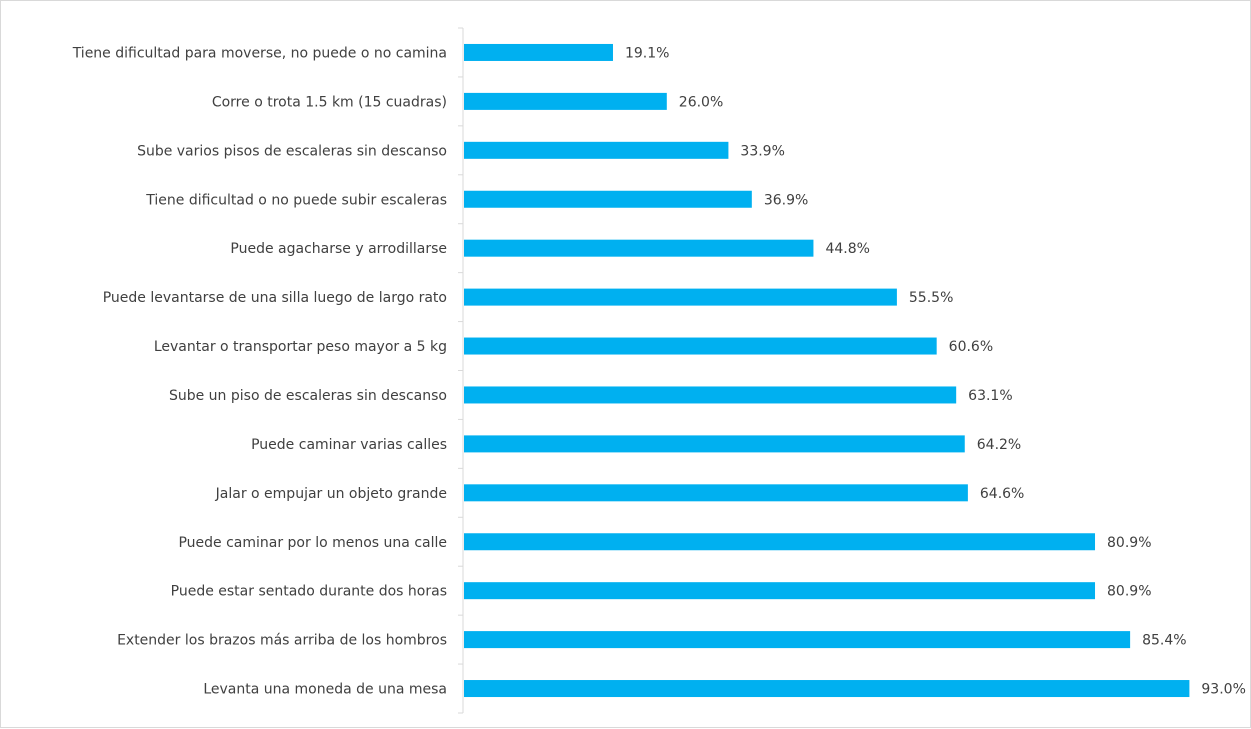 This screenshot has height=729, width=1251. I want to click on value-label: 33.9%, so click(762, 151).